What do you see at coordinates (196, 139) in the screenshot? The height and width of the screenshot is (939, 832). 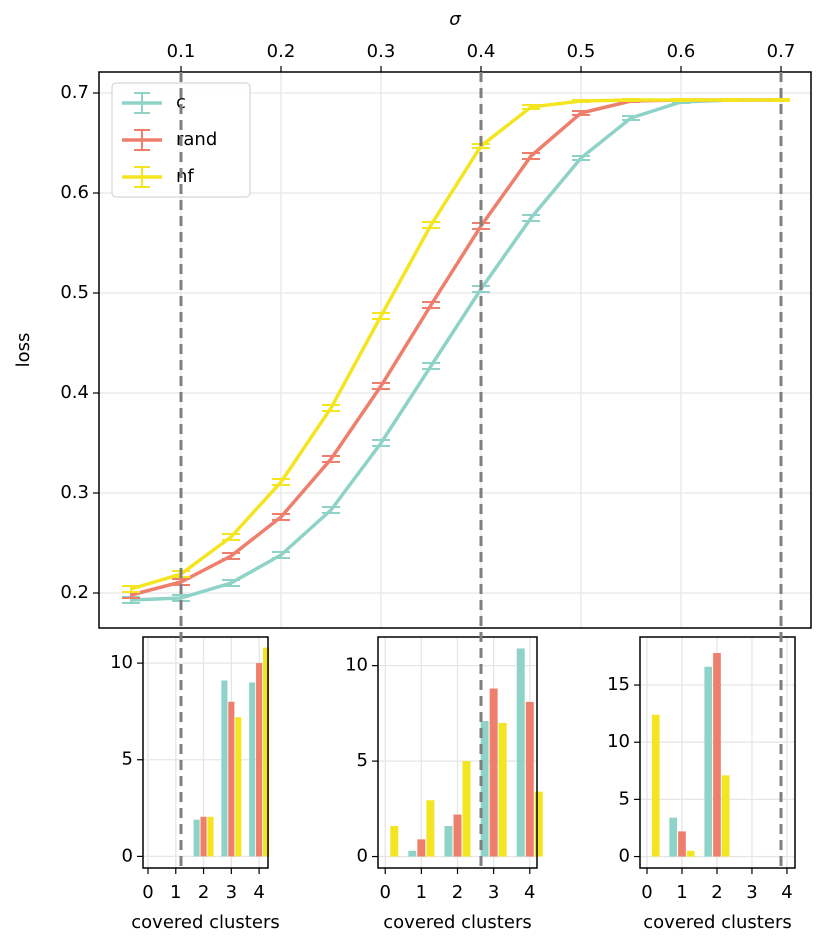 I see `legend-label: rand` at bounding box center [196, 139].